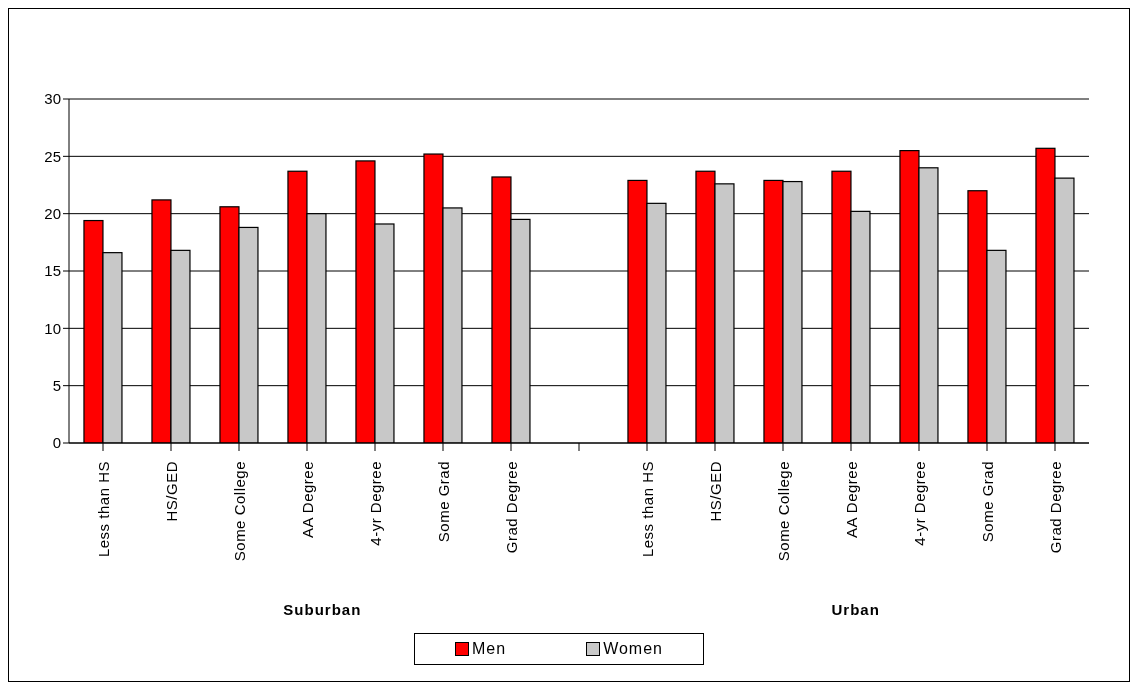  What do you see at coordinates (855, 609) in the screenshot?
I see `text: Urban` at bounding box center [855, 609].